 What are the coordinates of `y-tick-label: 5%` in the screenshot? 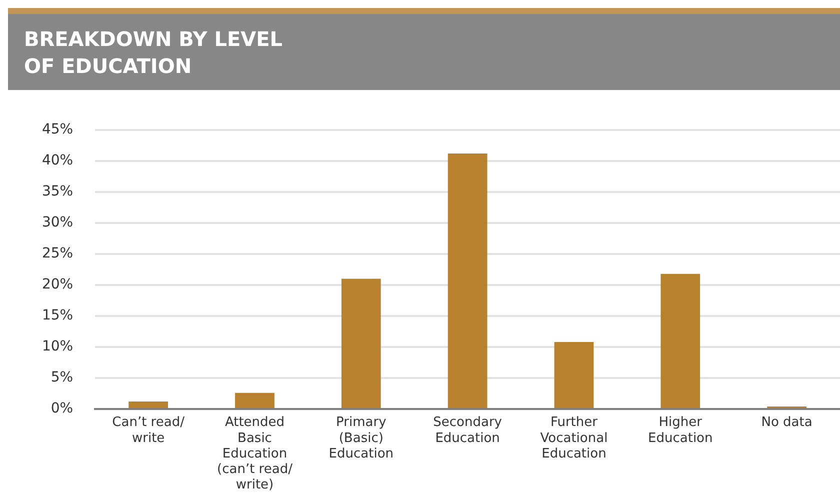 It's located at (62, 378).